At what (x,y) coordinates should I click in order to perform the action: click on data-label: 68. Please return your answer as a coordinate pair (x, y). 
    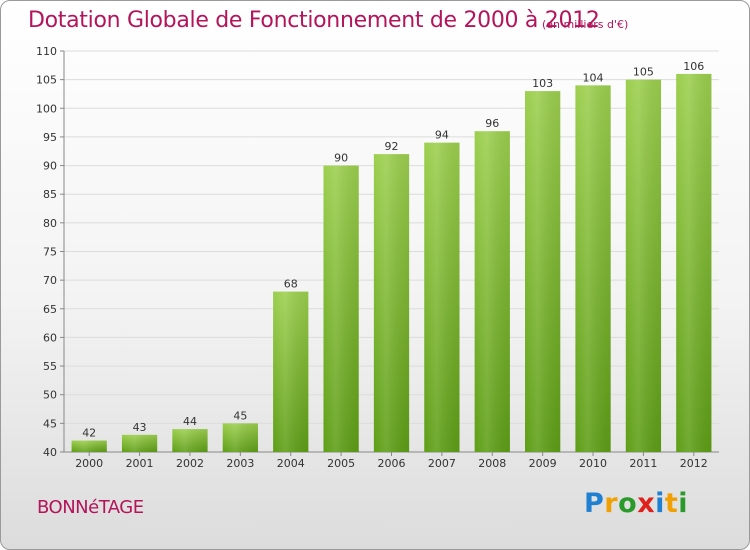
    Looking at the image, I should click on (291, 284).